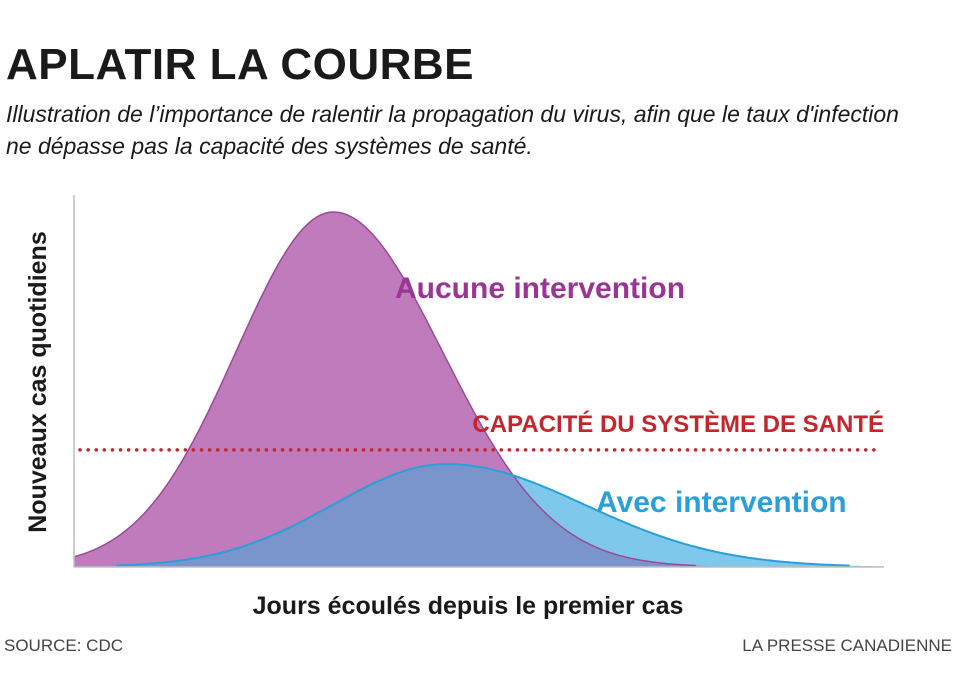  I want to click on capacity-threshold-label: CAPACITÉ DU SYSTÈME DE SANTÉ, so click(678, 424).